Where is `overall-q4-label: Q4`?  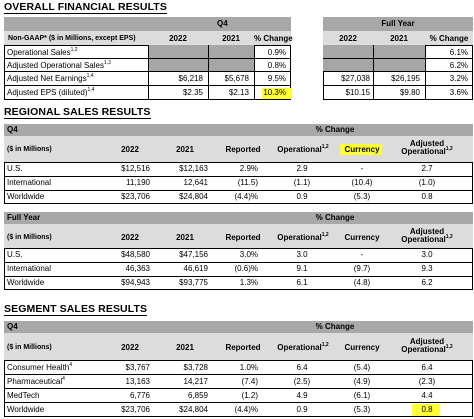
overall-q4-label: Q4 is located at coordinates (222, 23).